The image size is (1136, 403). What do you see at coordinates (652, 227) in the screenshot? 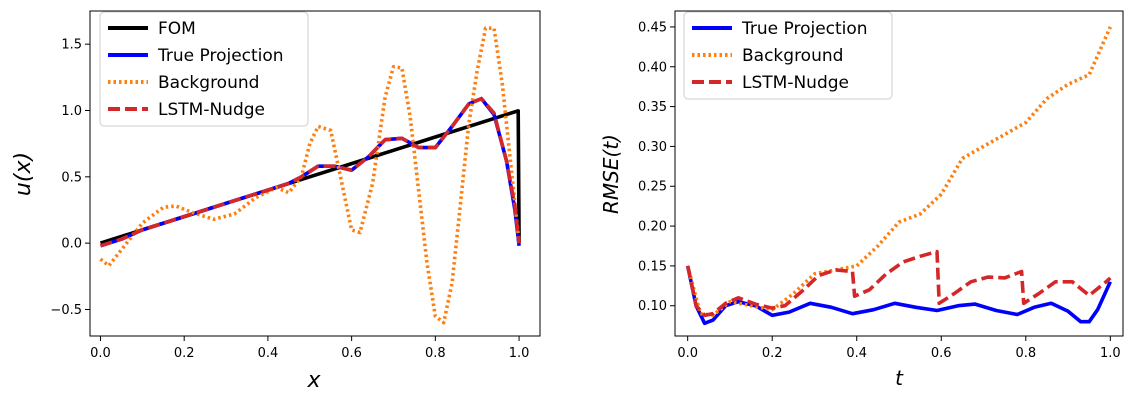
I see `y-tick-label: 0.20` at bounding box center [652, 227].